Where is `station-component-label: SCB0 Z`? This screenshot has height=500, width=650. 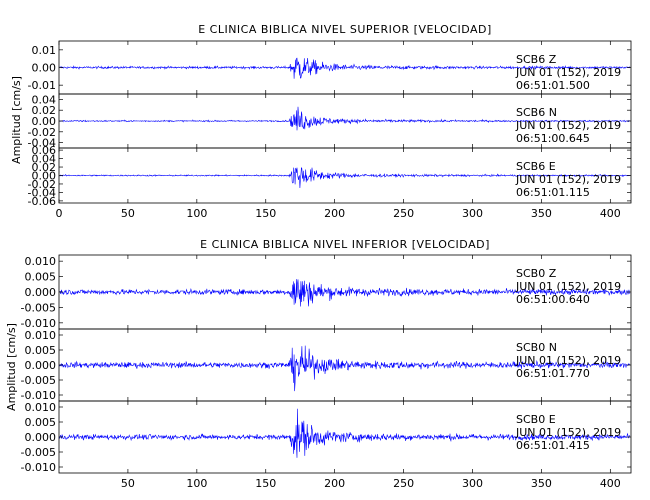 station-component-label: SCB0 Z is located at coordinates (536, 273).